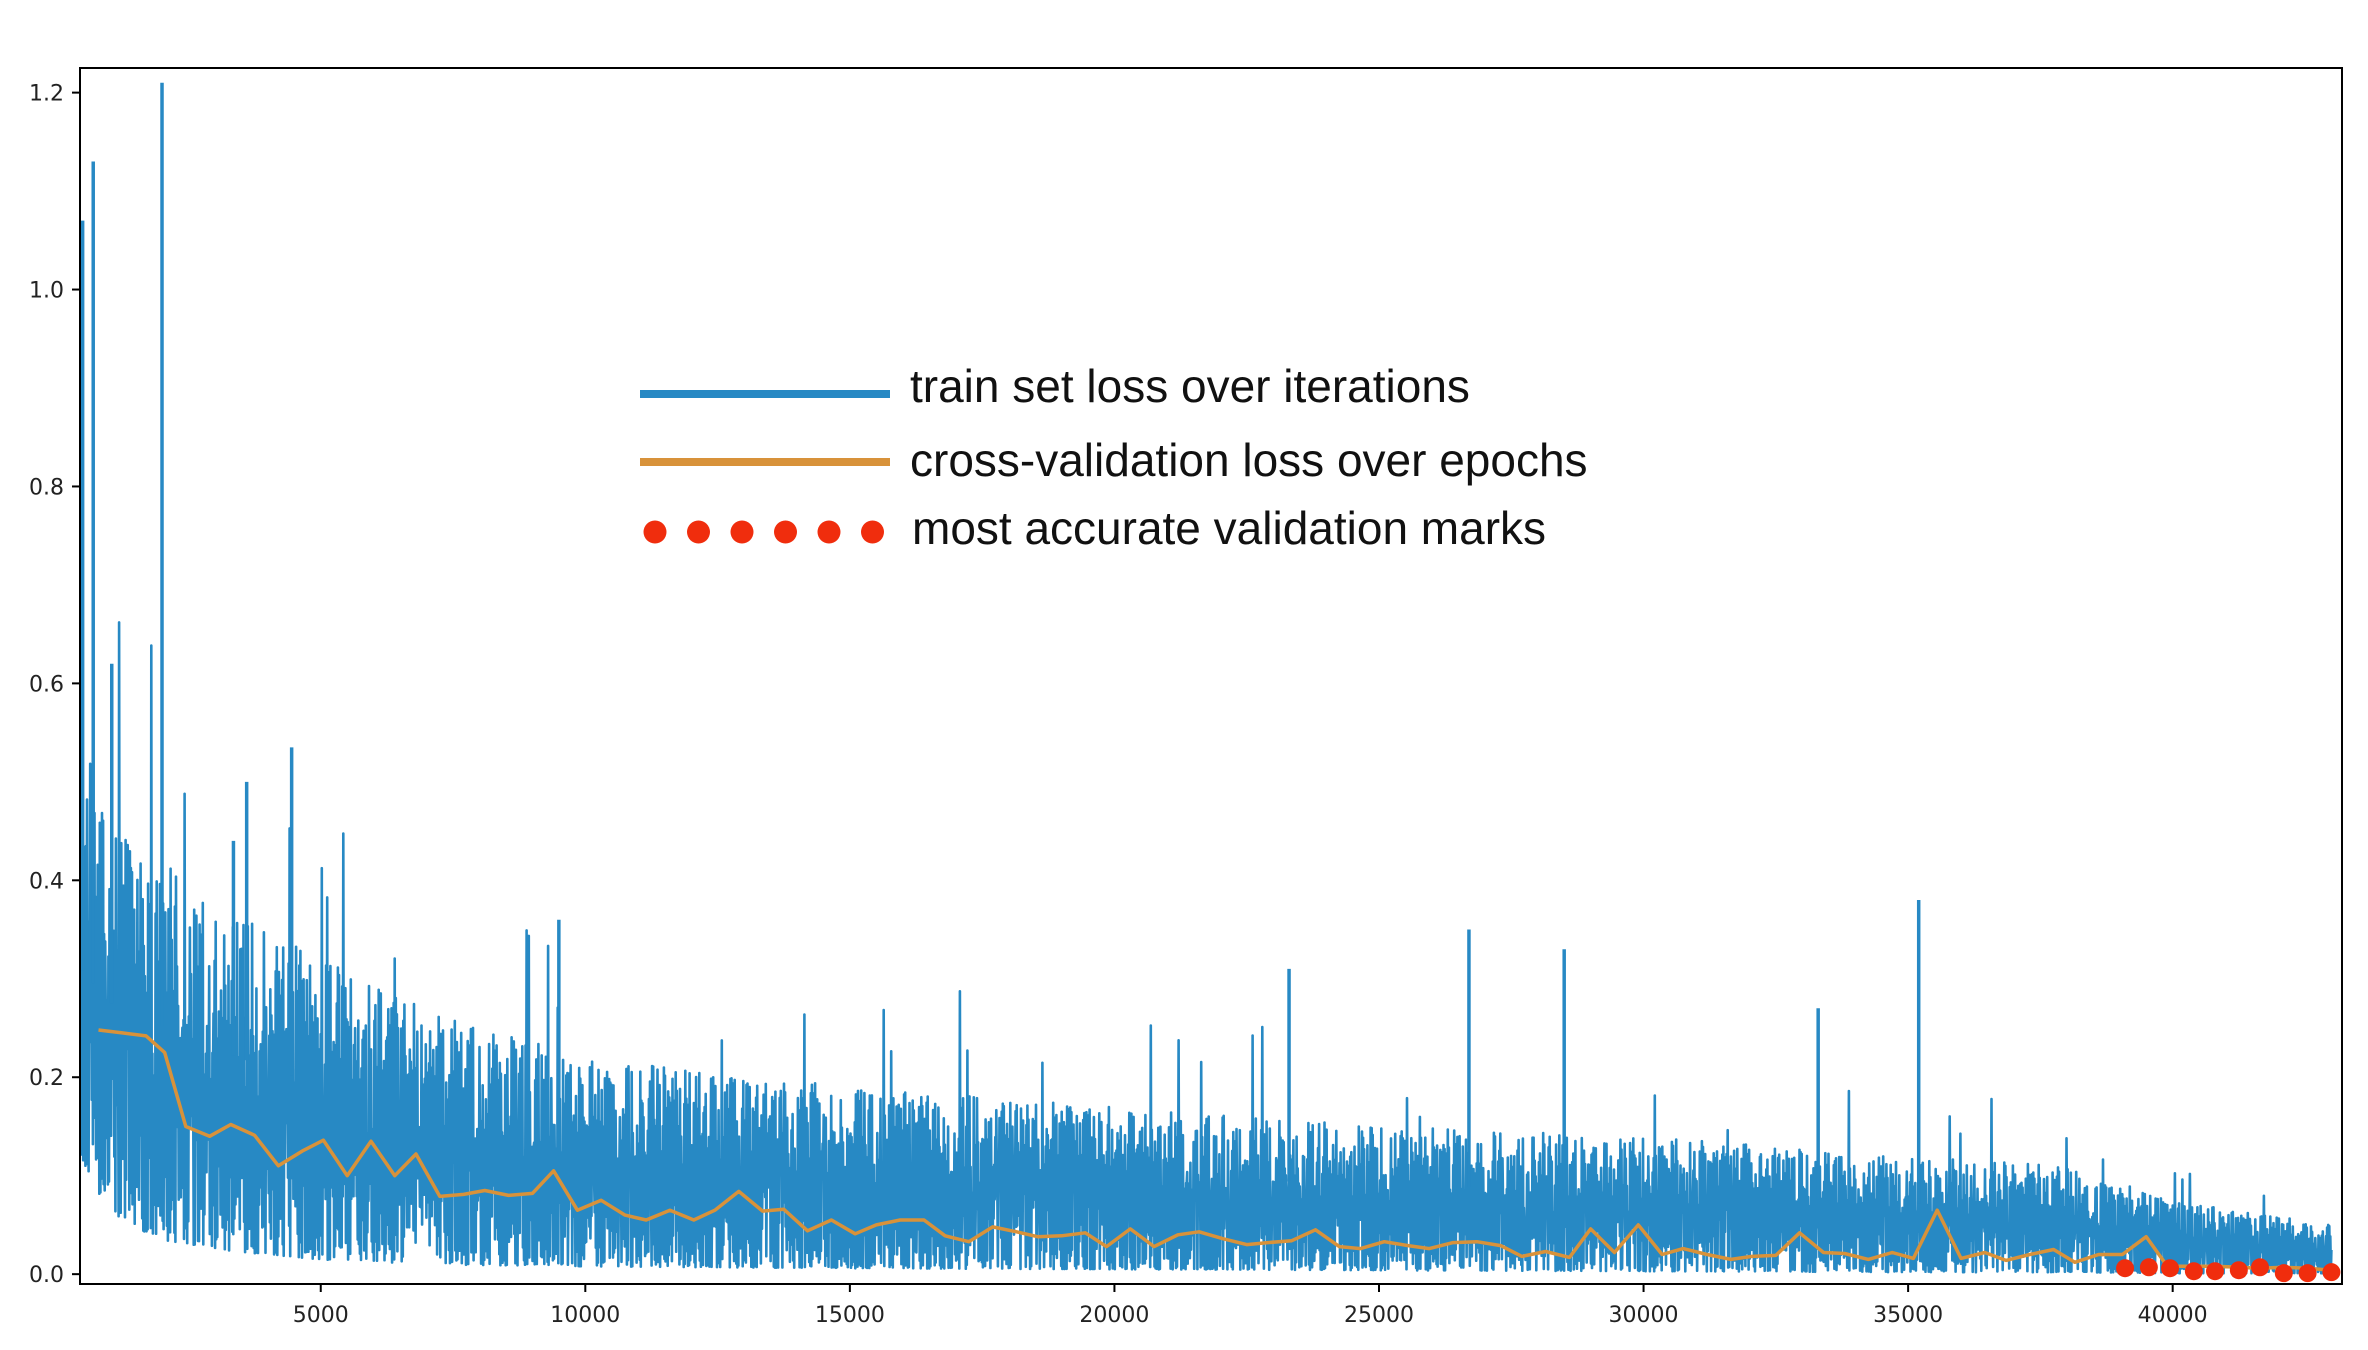  Describe the element at coordinates (850, 1315) in the screenshot. I see `x-tick-label: 15000` at that location.